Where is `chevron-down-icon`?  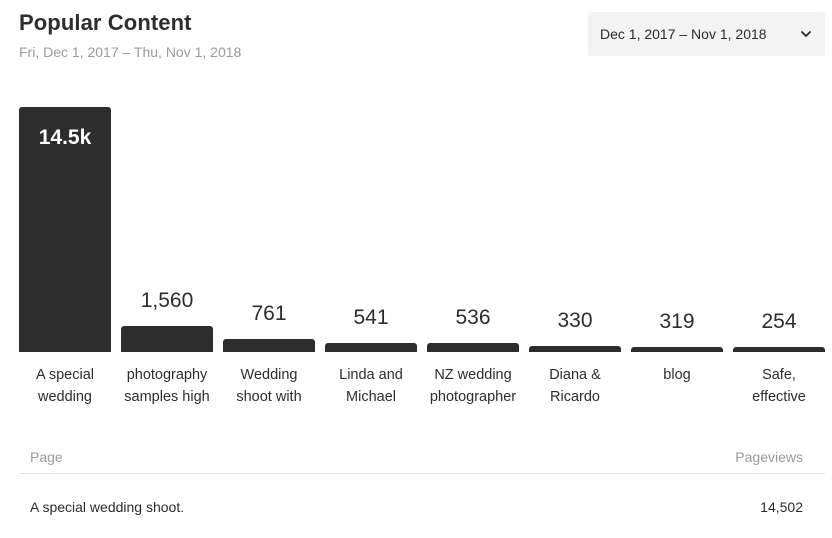
chevron-down-icon is located at coordinates (806, 34).